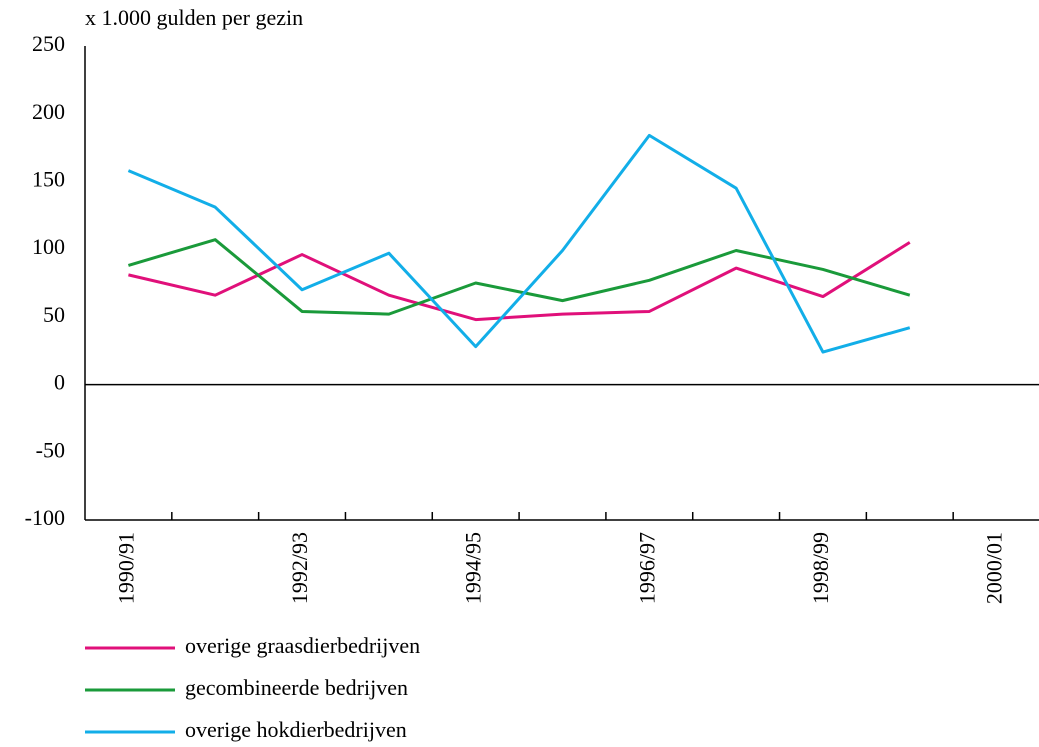 The width and height of the screenshot is (1039, 747). Describe the element at coordinates (48, 178) in the screenshot. I see `y-tick-label: 150` at that location.